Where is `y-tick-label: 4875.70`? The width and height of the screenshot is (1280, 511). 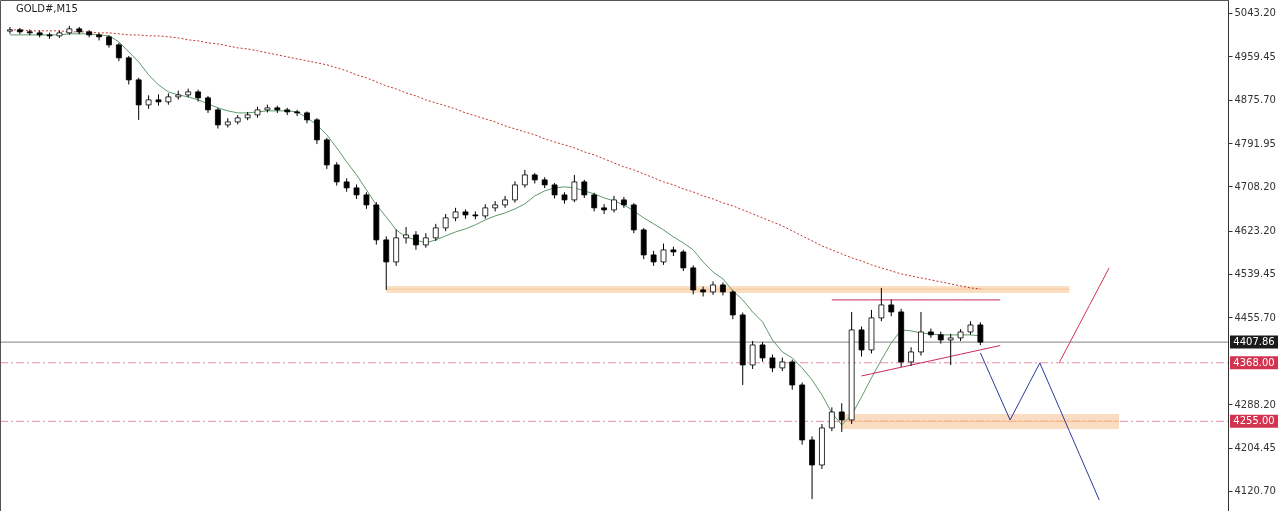 y-tick-label: 4875.70 is located at coordinates (1255, 100).